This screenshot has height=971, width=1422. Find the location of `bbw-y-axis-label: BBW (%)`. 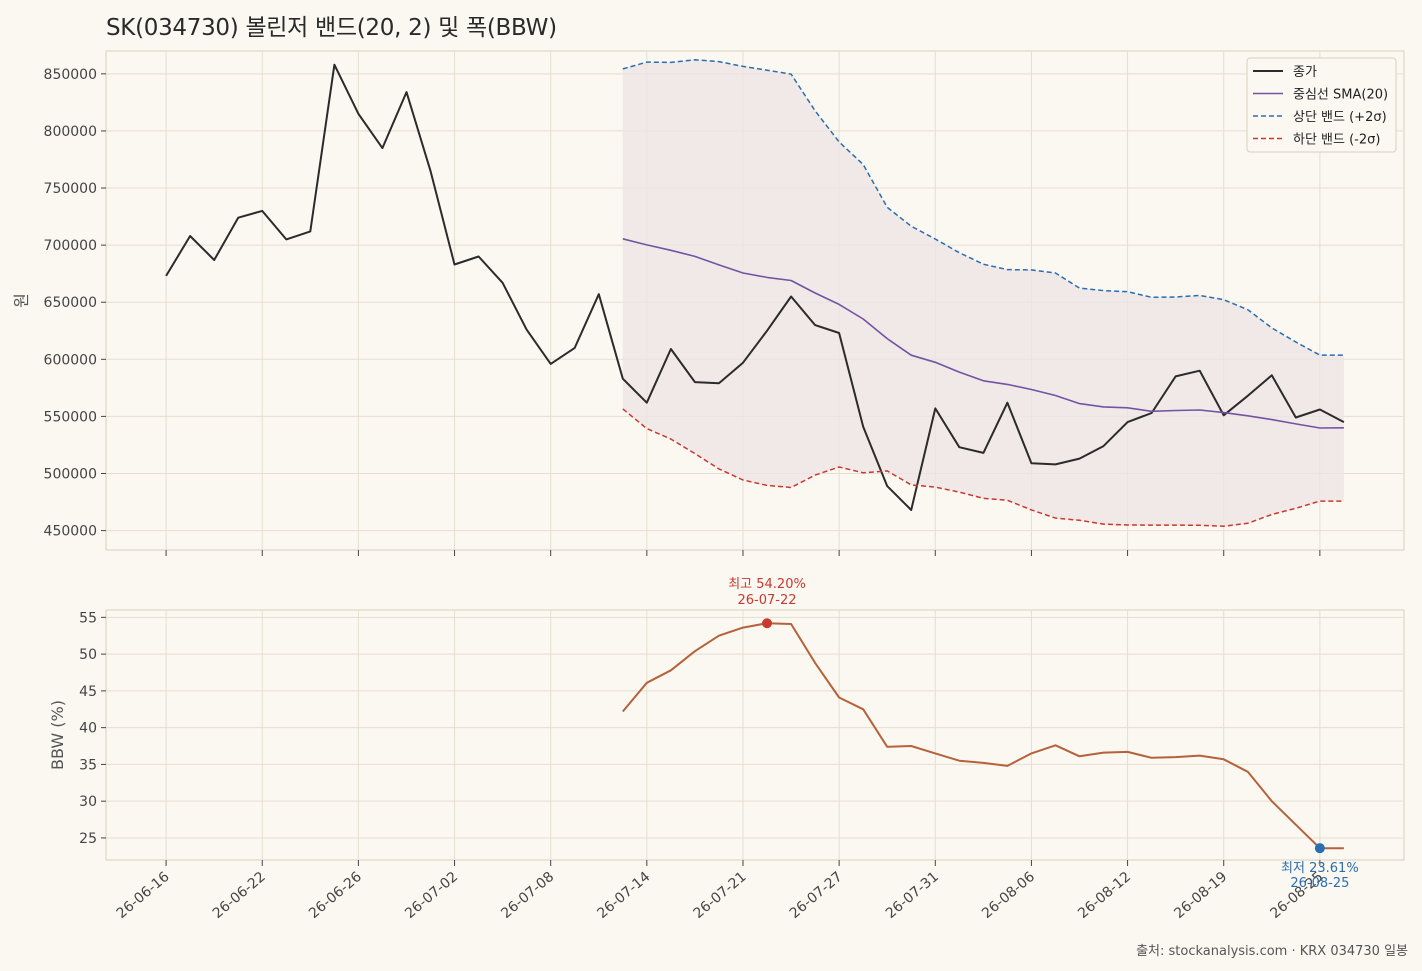

bbw-y-axis-label: BBW (%) is located at coordinates (57, 735).